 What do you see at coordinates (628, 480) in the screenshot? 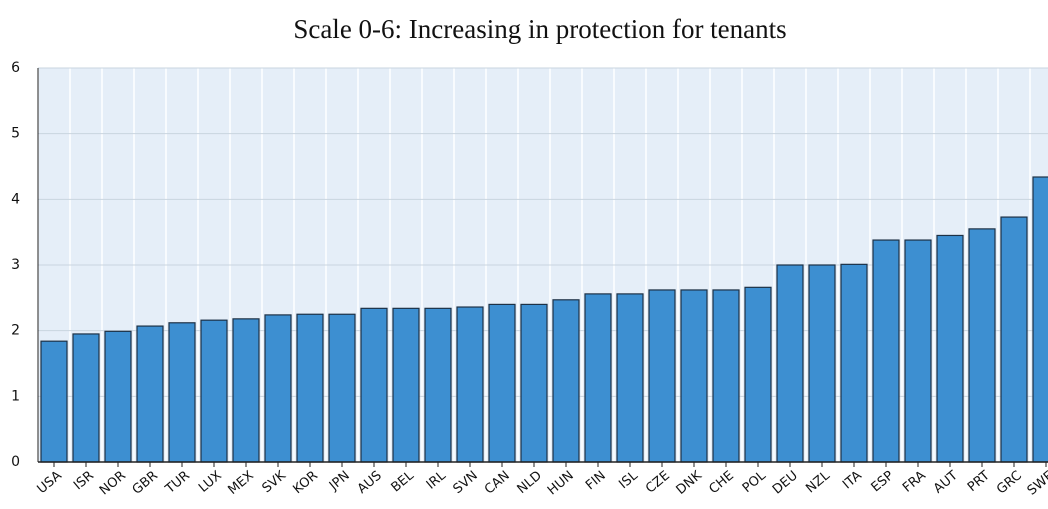
I see `x-tick-label: ISL` at bounding box center [628, 480].